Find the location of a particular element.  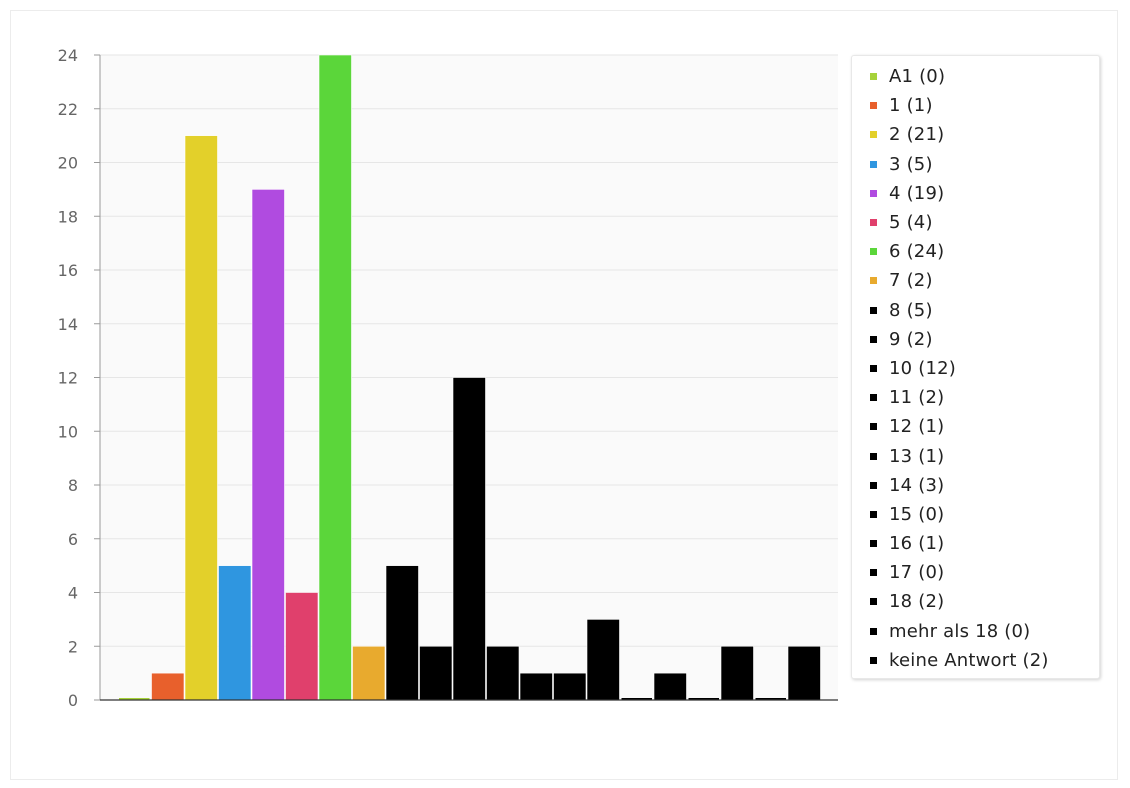

y-tick-label: 4 is located at coordinates (73, 593).